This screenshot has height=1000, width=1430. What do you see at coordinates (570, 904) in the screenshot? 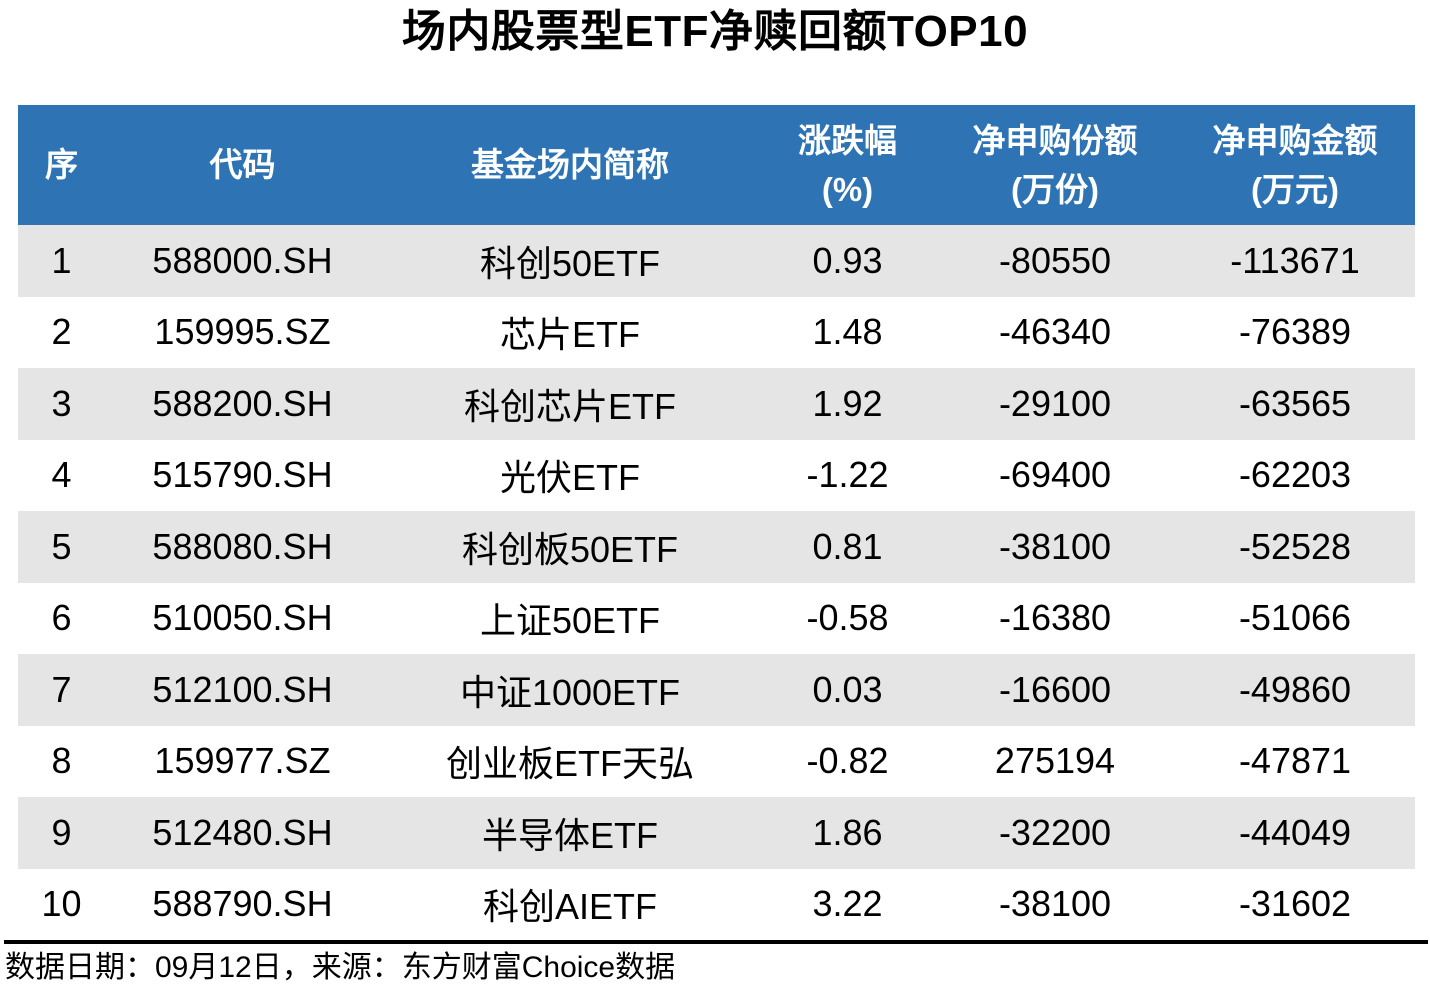
I see `cell-name: 科创AIETF` at bounding box center [570, 904].